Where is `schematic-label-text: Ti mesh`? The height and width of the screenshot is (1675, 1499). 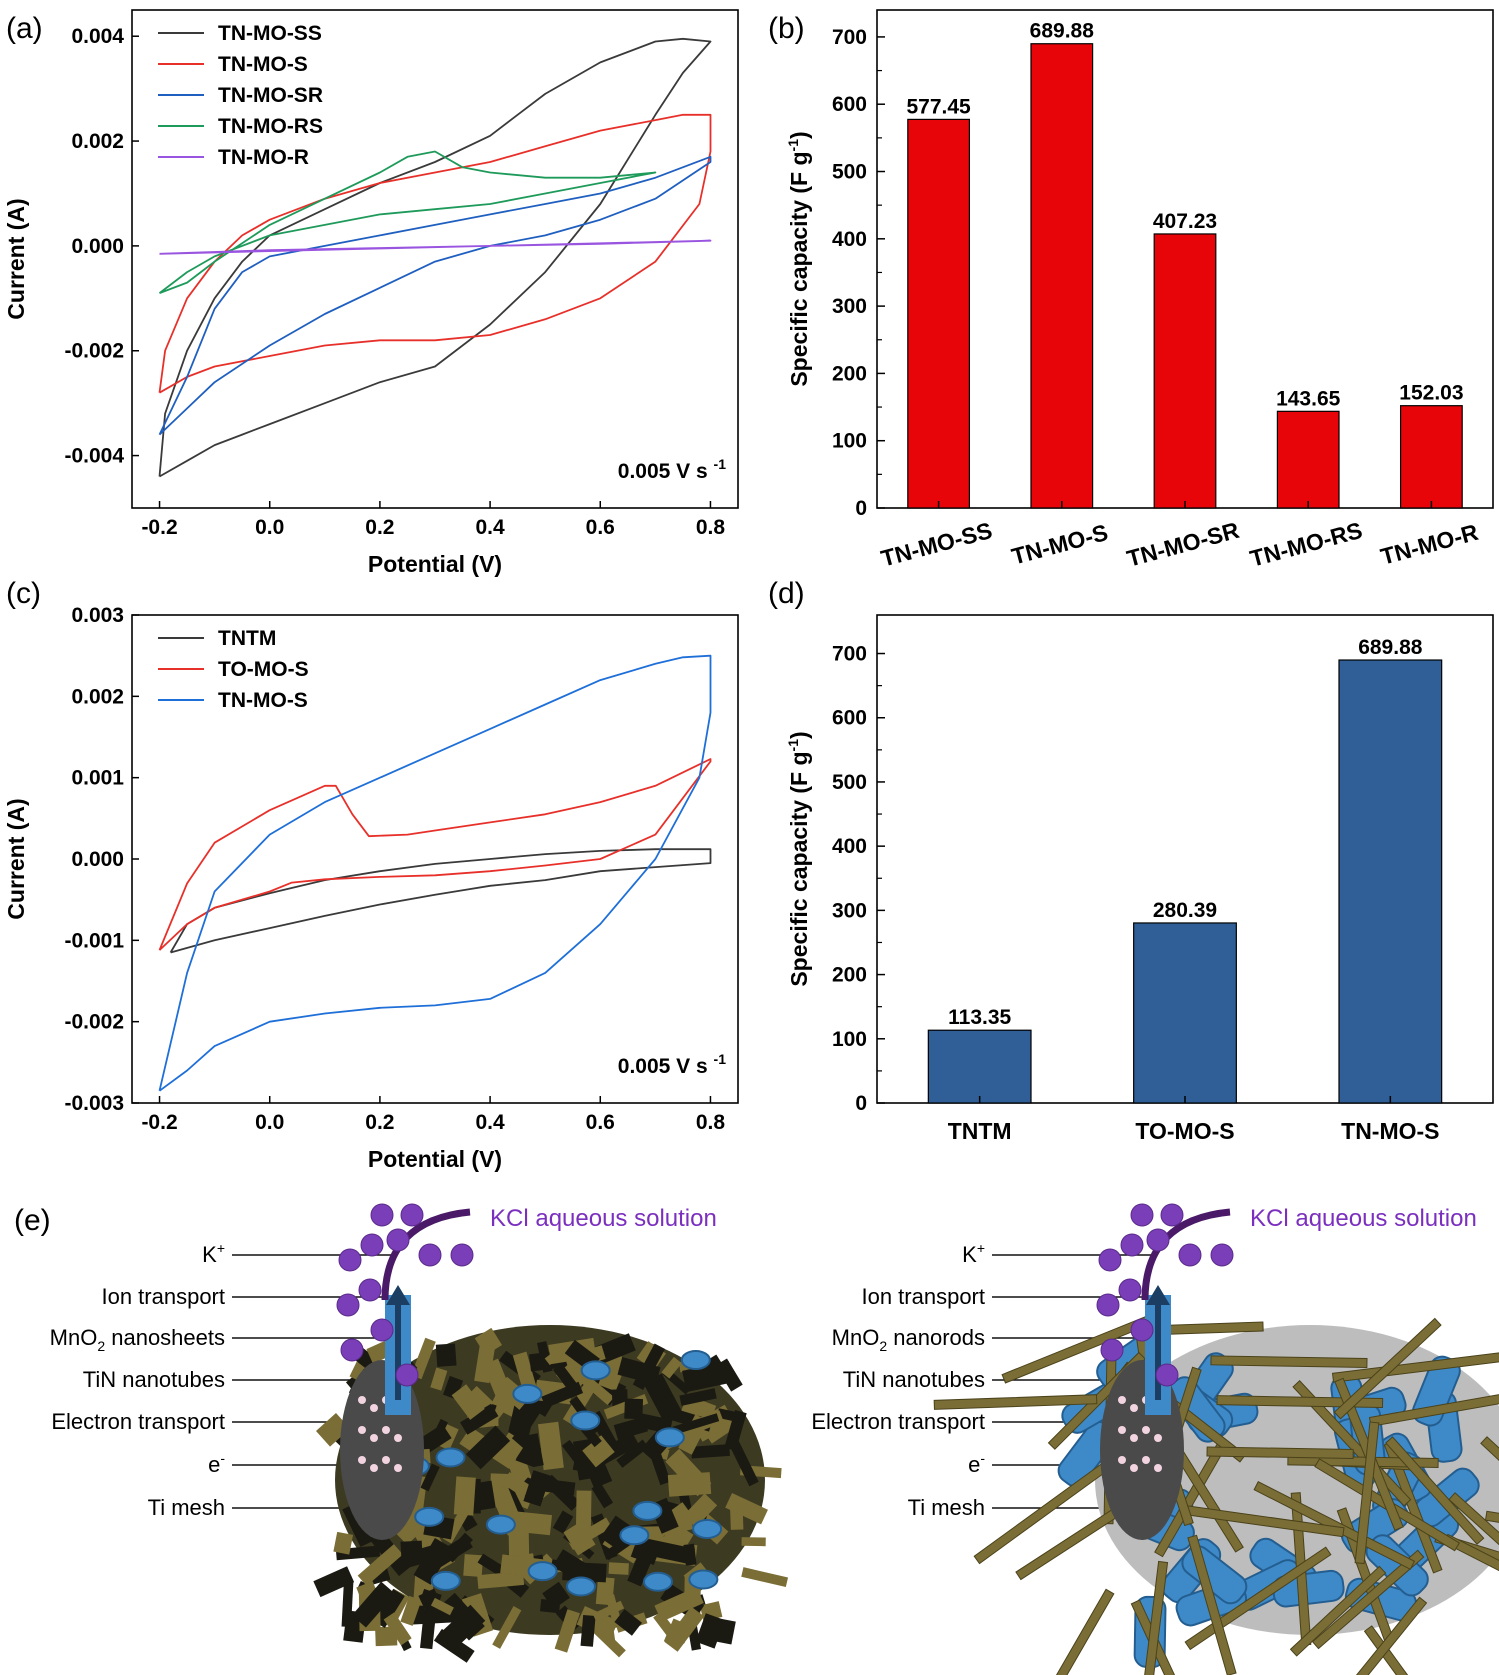 schematic-label-text: Ti mesh is located at coordinates (946, 1507).